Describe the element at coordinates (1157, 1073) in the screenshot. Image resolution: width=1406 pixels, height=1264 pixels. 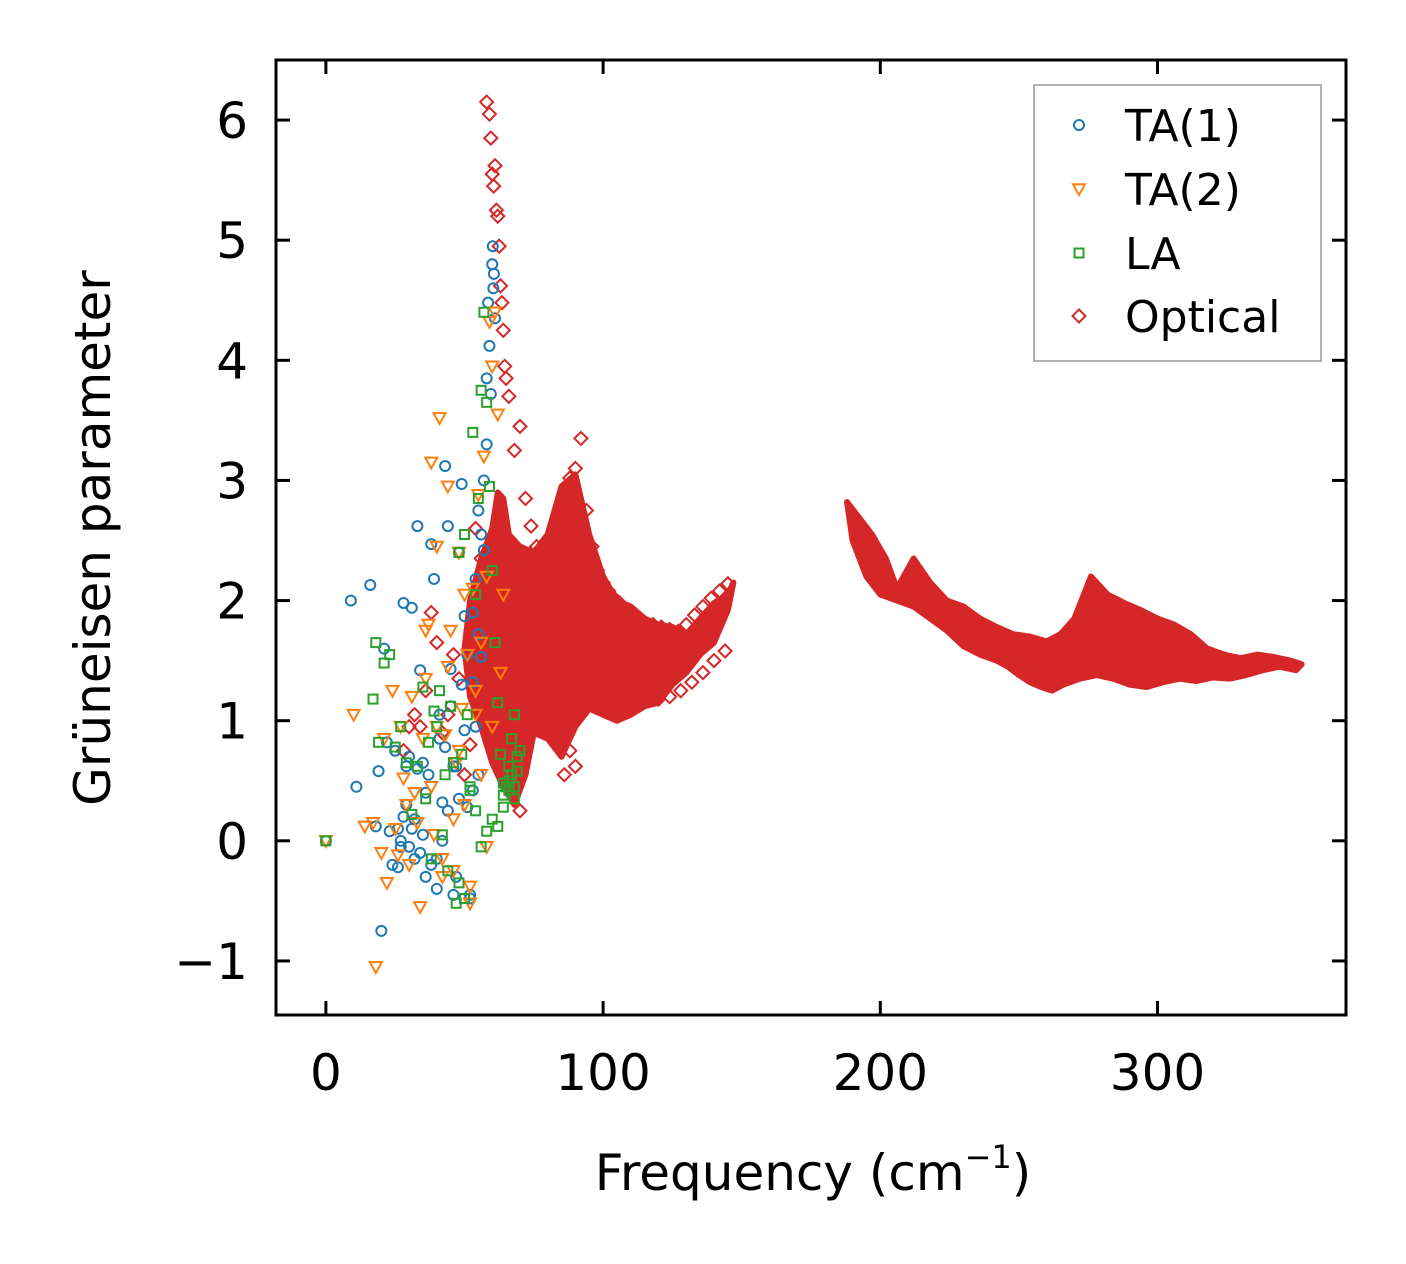
I see `x-tick-label: 300` at that location.